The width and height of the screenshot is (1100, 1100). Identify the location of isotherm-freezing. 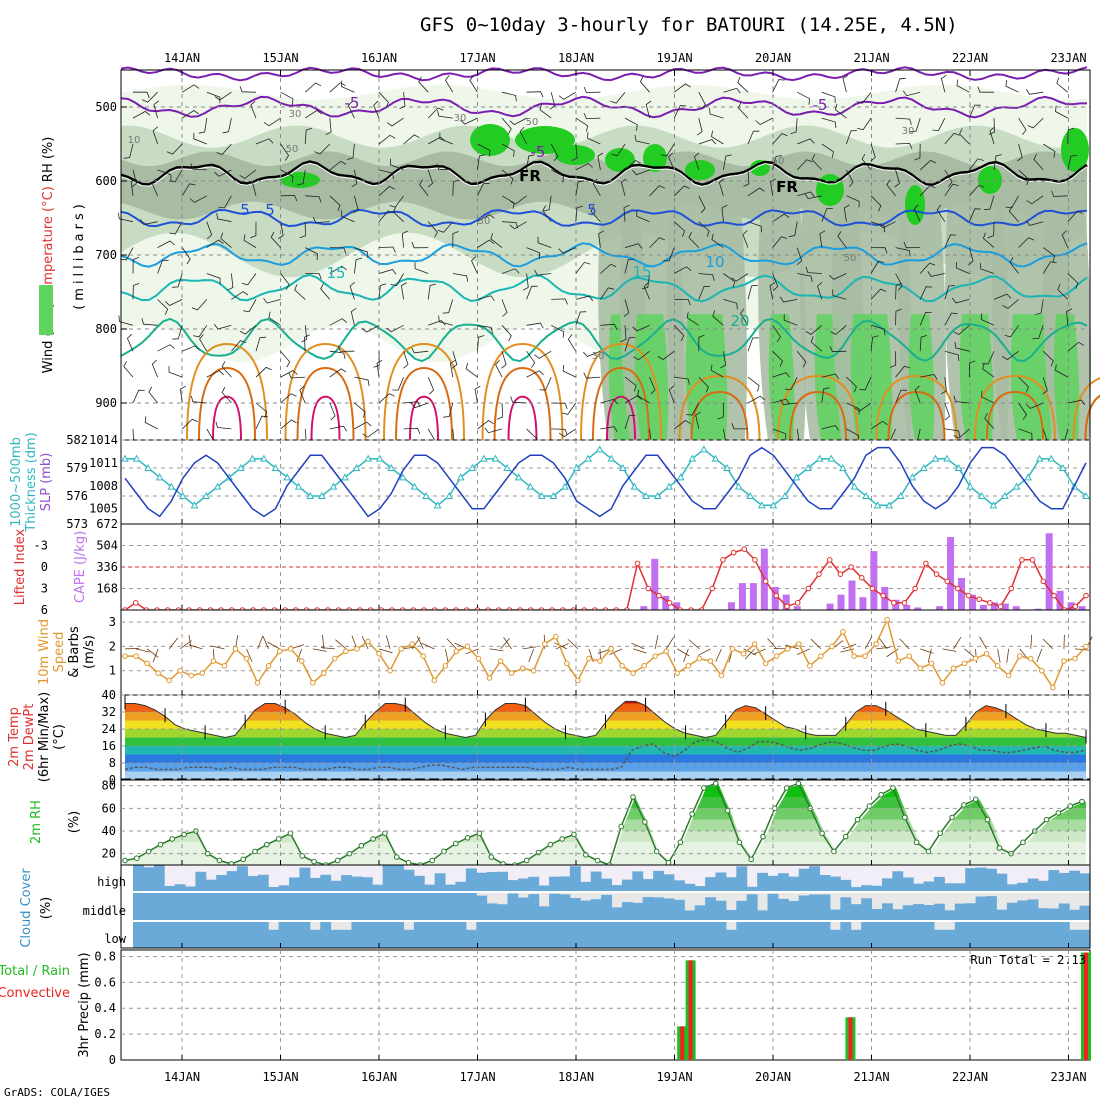
(604, 173).